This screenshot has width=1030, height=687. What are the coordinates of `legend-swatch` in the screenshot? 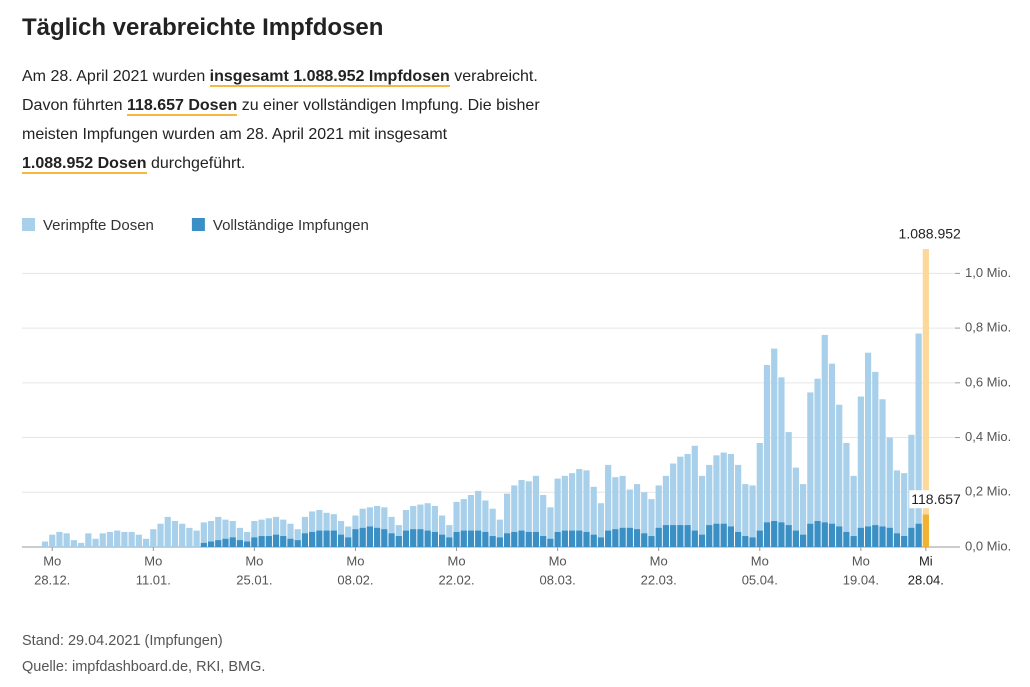 It's located at (198, 224).